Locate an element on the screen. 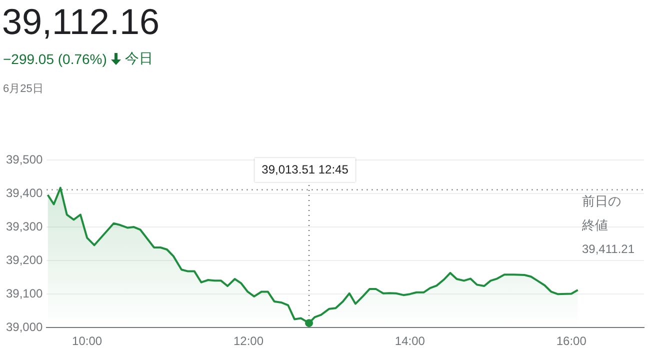 Image resolution: width=650 pixels, height=352 pixels. y-tick-label: 39,200 is located at coordinates (25, 259).